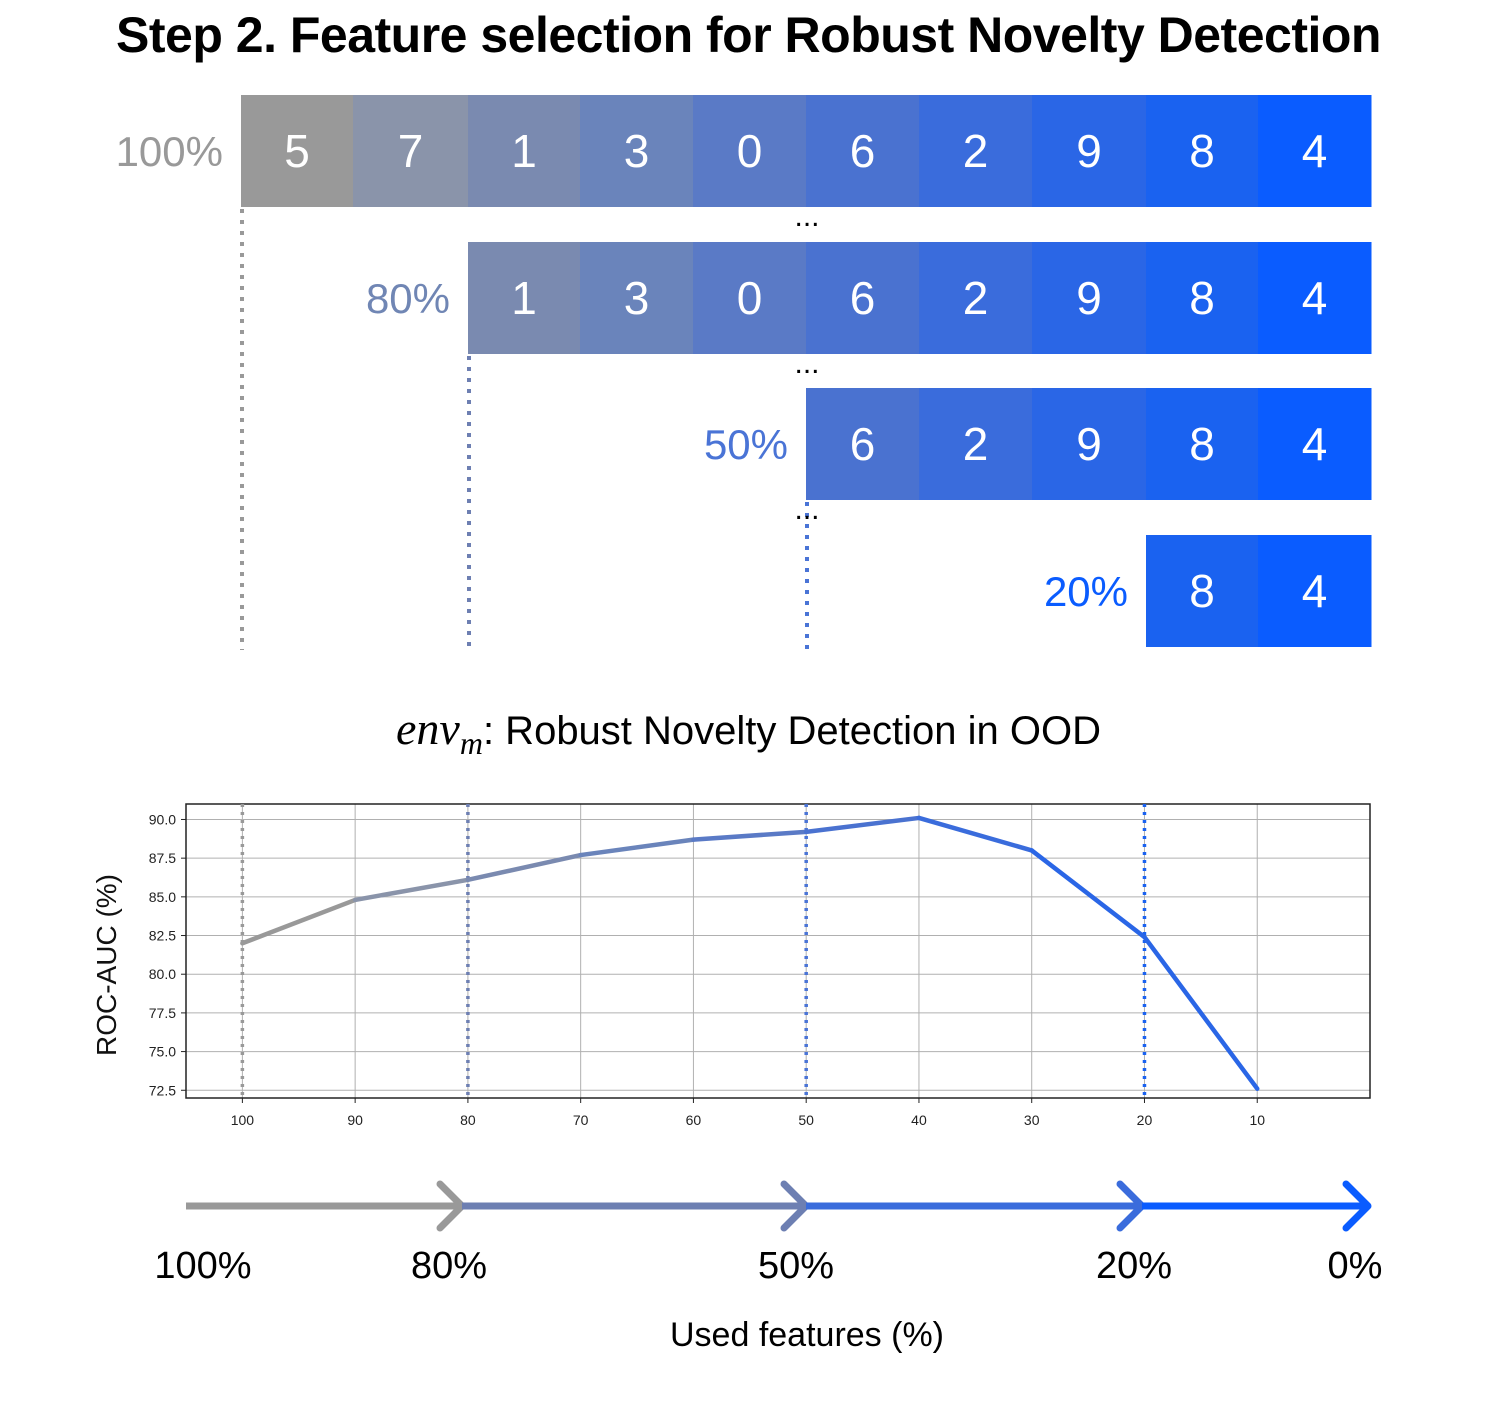  Describe the element at coordinates (1086, 591) in the screenshot. I see `row-percent-label: 20%` at that location.